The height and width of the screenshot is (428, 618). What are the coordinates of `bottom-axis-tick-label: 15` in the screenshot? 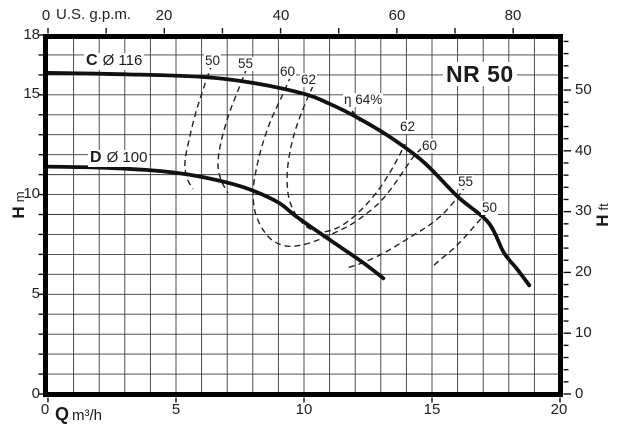 It's located at (432, 409).